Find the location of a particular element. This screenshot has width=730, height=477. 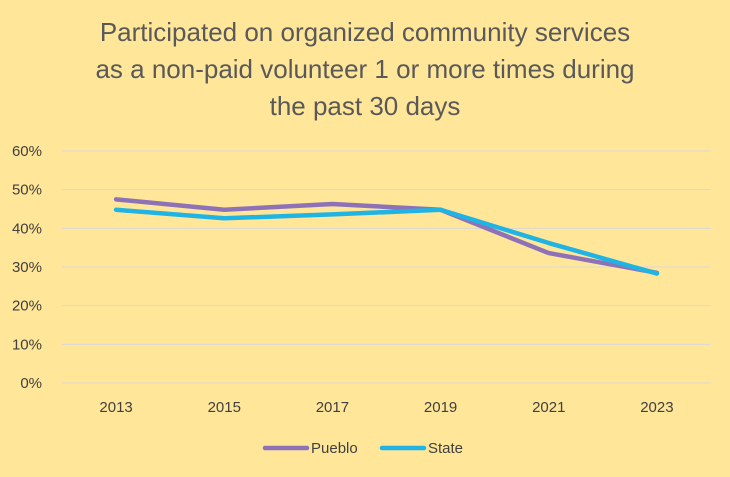

series-line-pueblo is located at coordinates (386, 236).